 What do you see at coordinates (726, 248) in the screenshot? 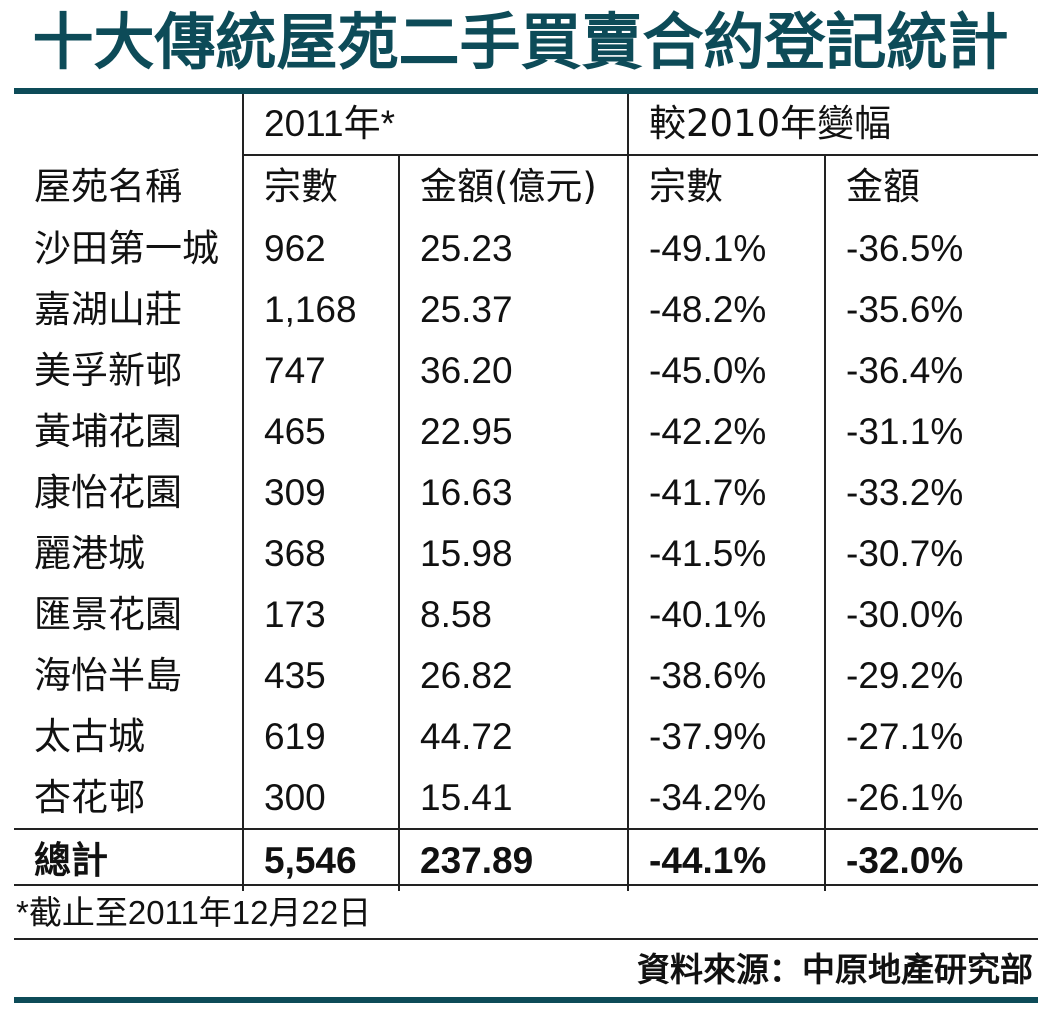
I see `count-change-cell: -49.1%` at bounding box center [726, 248].